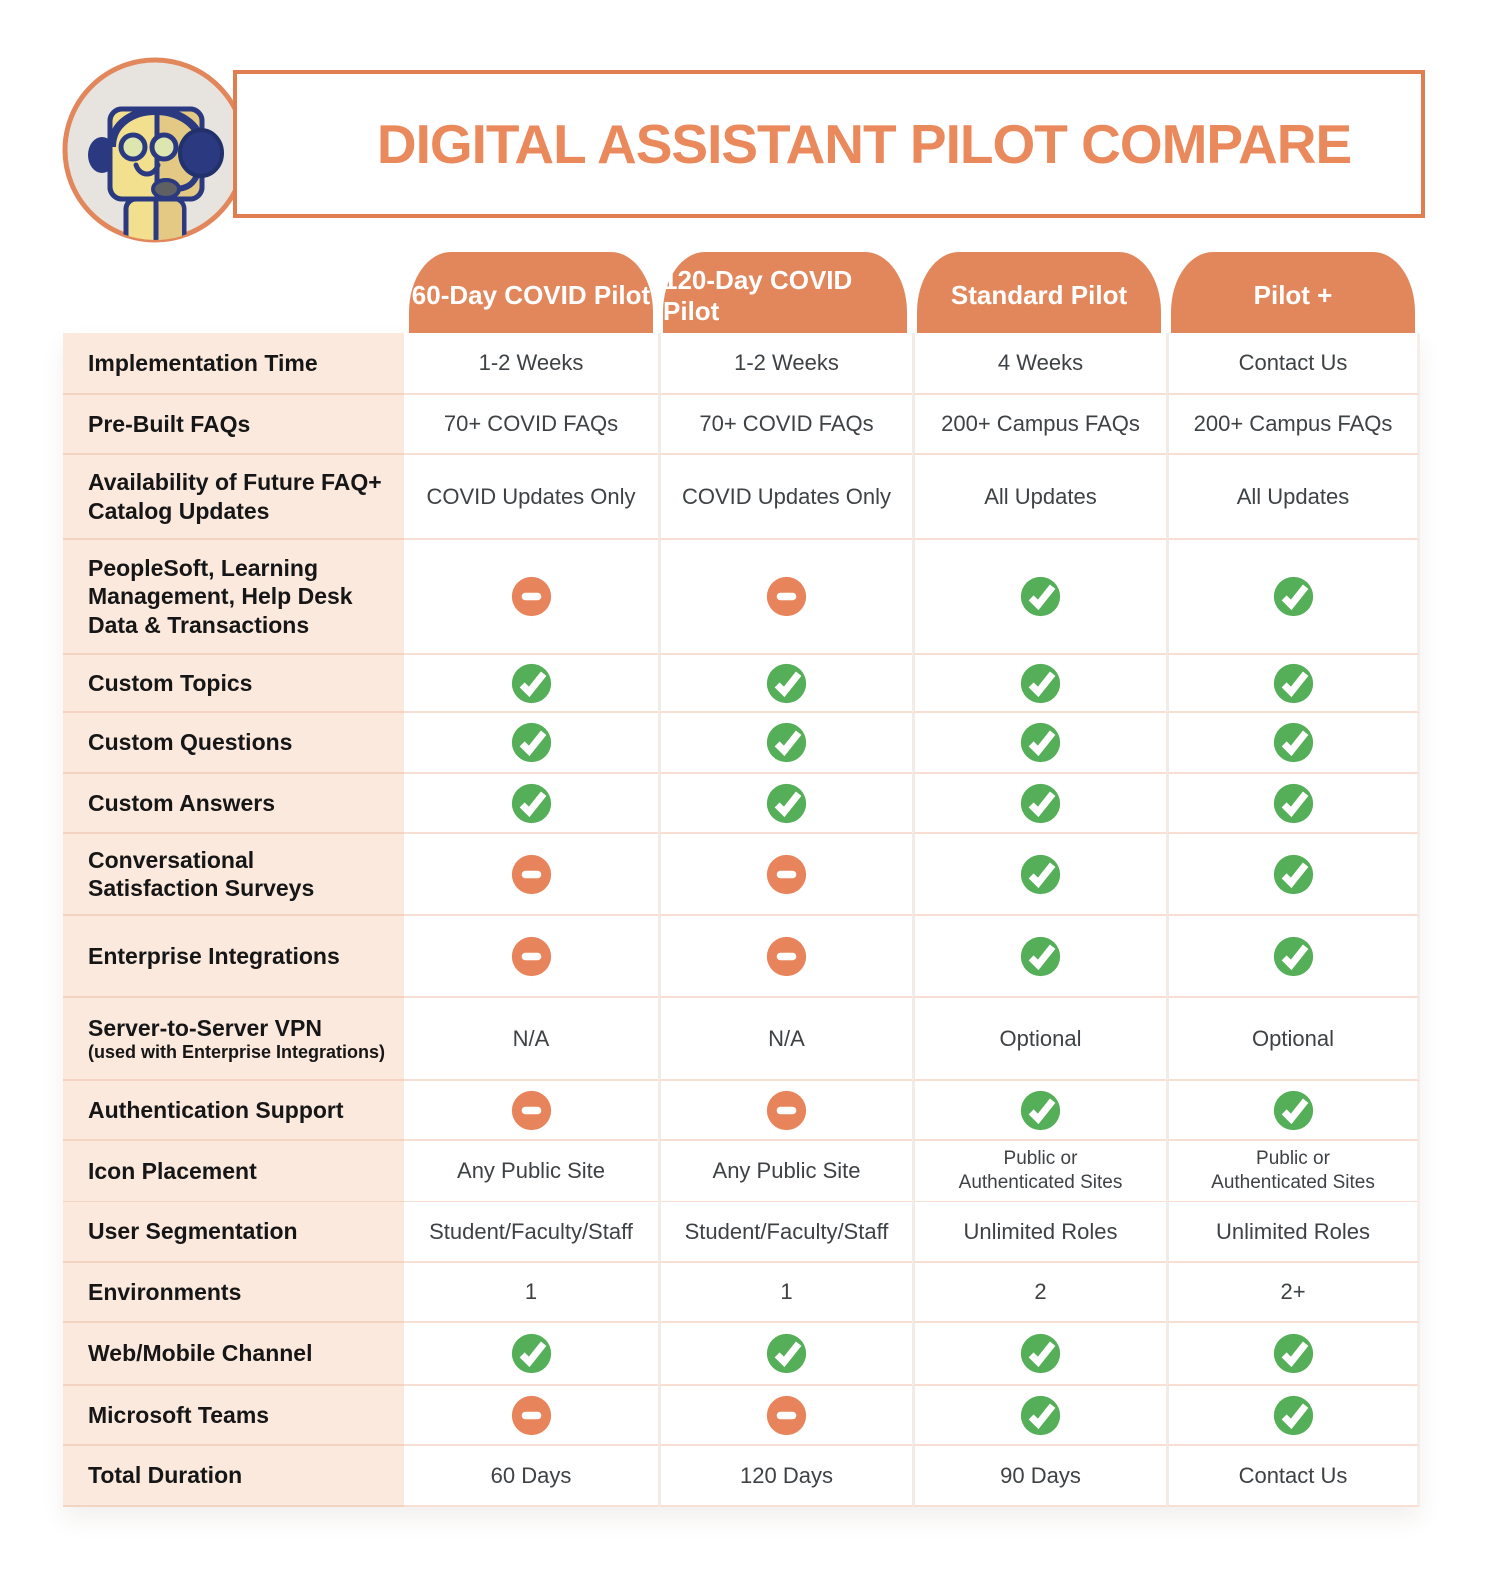 Image resolution: width=1507 pixels, height=1591 pixels. I want to click on table-row-web-mobile-channel: Web/Mobile Channel, so click(741, 1354).